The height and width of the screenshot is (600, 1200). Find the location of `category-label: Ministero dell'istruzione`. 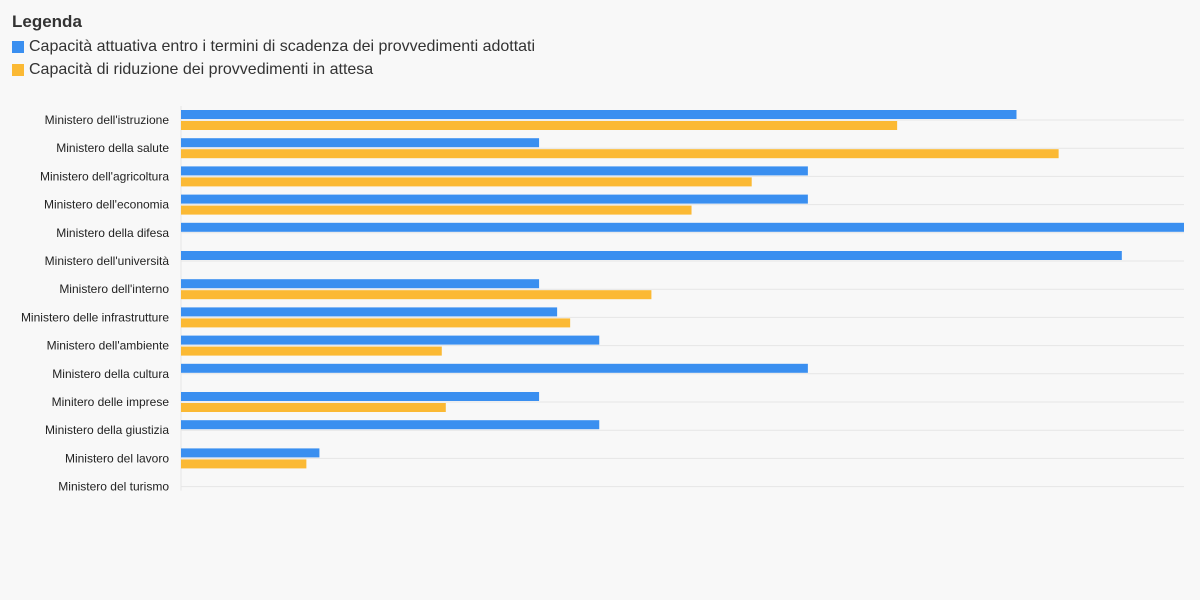

category-label: Ministero dell'istruzione is located at coordinates (107, 120).